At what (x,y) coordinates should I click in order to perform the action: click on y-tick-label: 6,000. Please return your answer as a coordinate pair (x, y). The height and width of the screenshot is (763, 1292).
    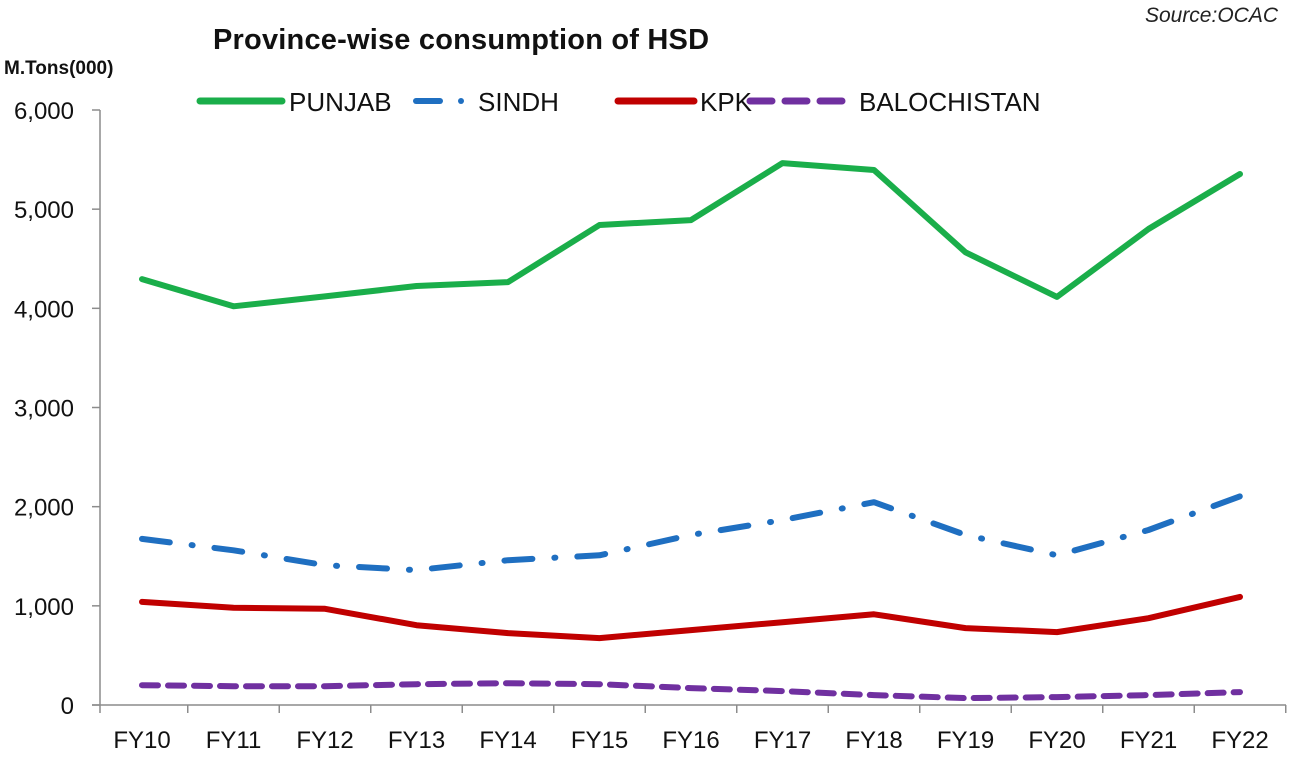
    Looking at the image, I should click on (44, 111).